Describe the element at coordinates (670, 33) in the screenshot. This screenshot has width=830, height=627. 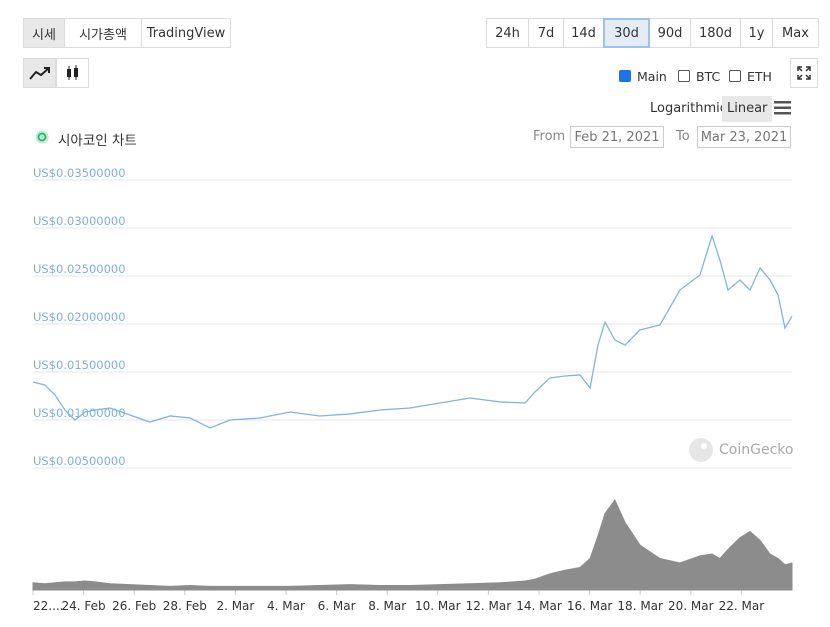
I see `range-button: 90d` at that location.